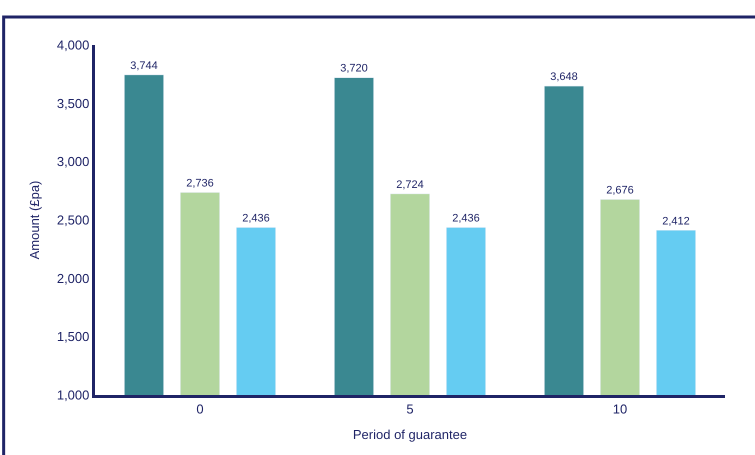  What do you see at coordinates (564, 77) in the screenshot?
I see `data-label: 3,648` at bounding box center [564, 77].